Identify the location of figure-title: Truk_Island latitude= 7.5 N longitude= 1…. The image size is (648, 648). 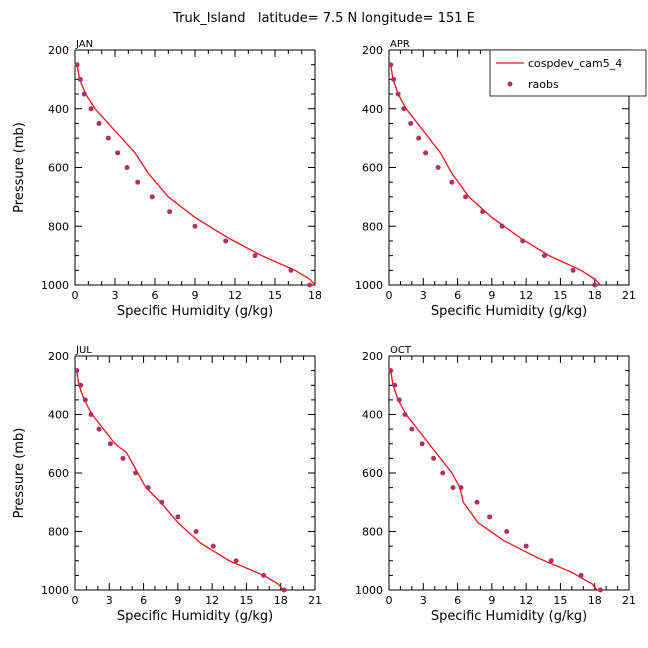
(323, 18).